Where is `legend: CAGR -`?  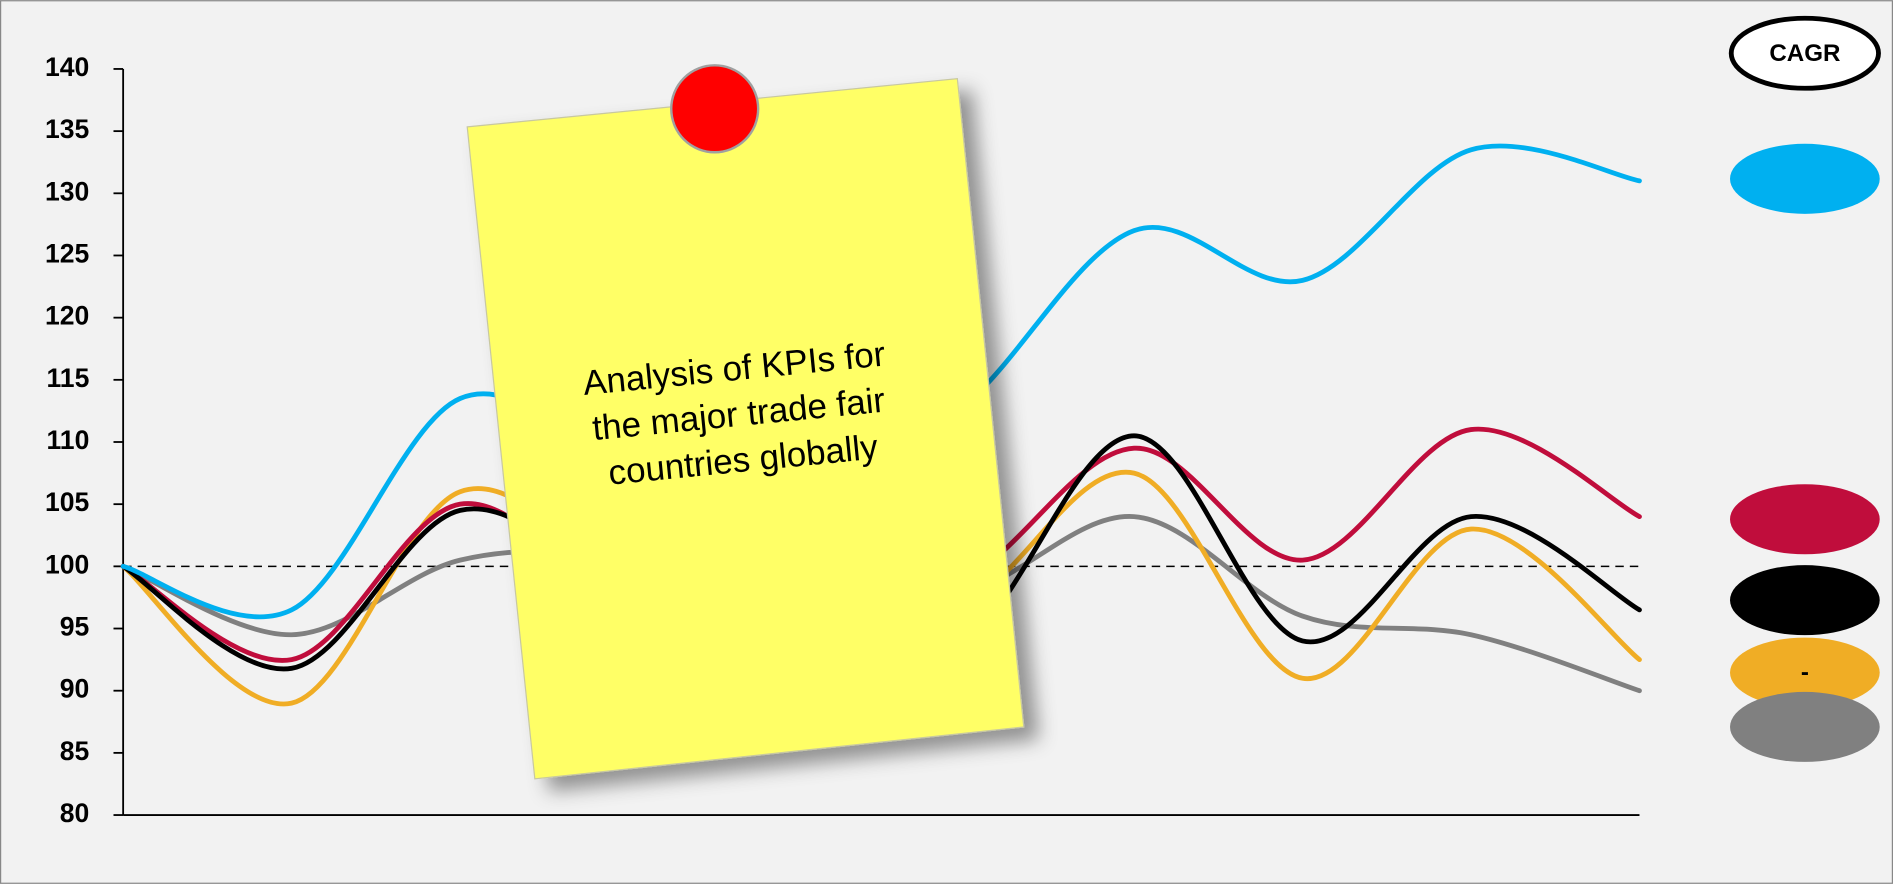
legend: CAGR - is located at coordinates (1804, 388).